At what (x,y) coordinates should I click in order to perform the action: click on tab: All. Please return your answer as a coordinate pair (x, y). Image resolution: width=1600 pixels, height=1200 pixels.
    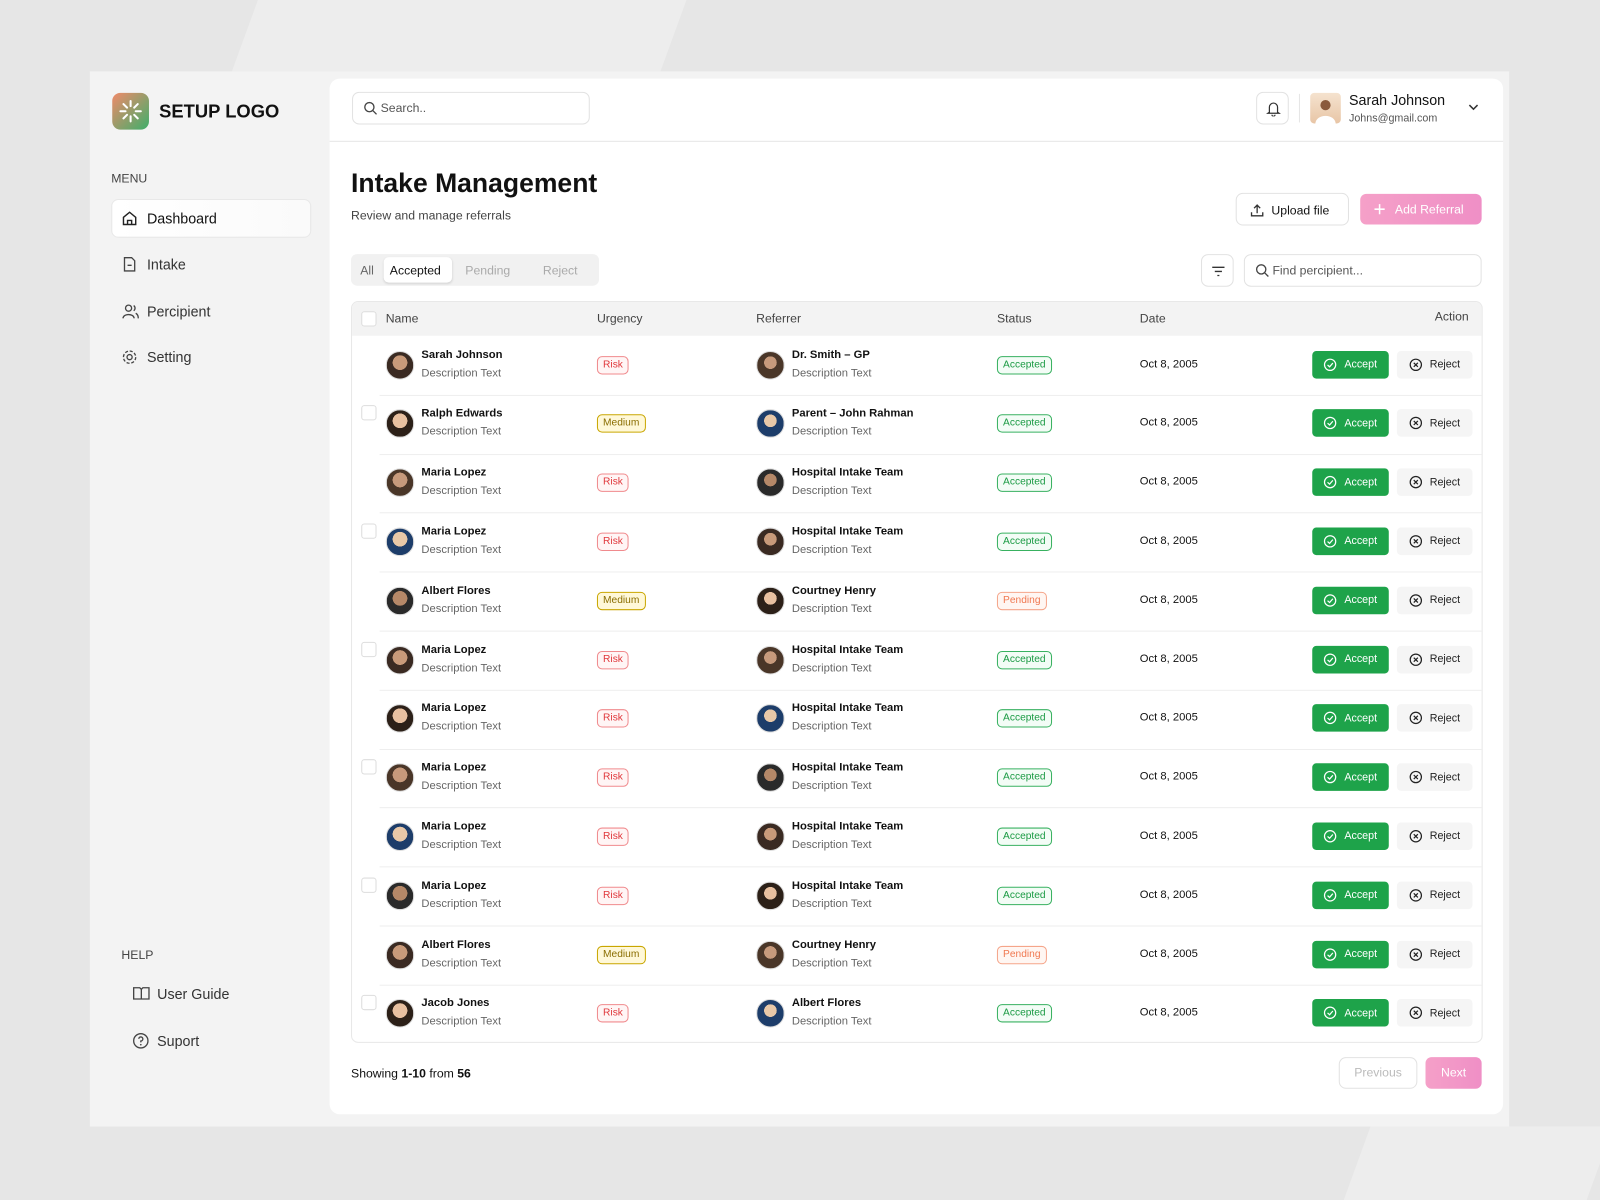
    Looking at the image, I should click on (367, 270).